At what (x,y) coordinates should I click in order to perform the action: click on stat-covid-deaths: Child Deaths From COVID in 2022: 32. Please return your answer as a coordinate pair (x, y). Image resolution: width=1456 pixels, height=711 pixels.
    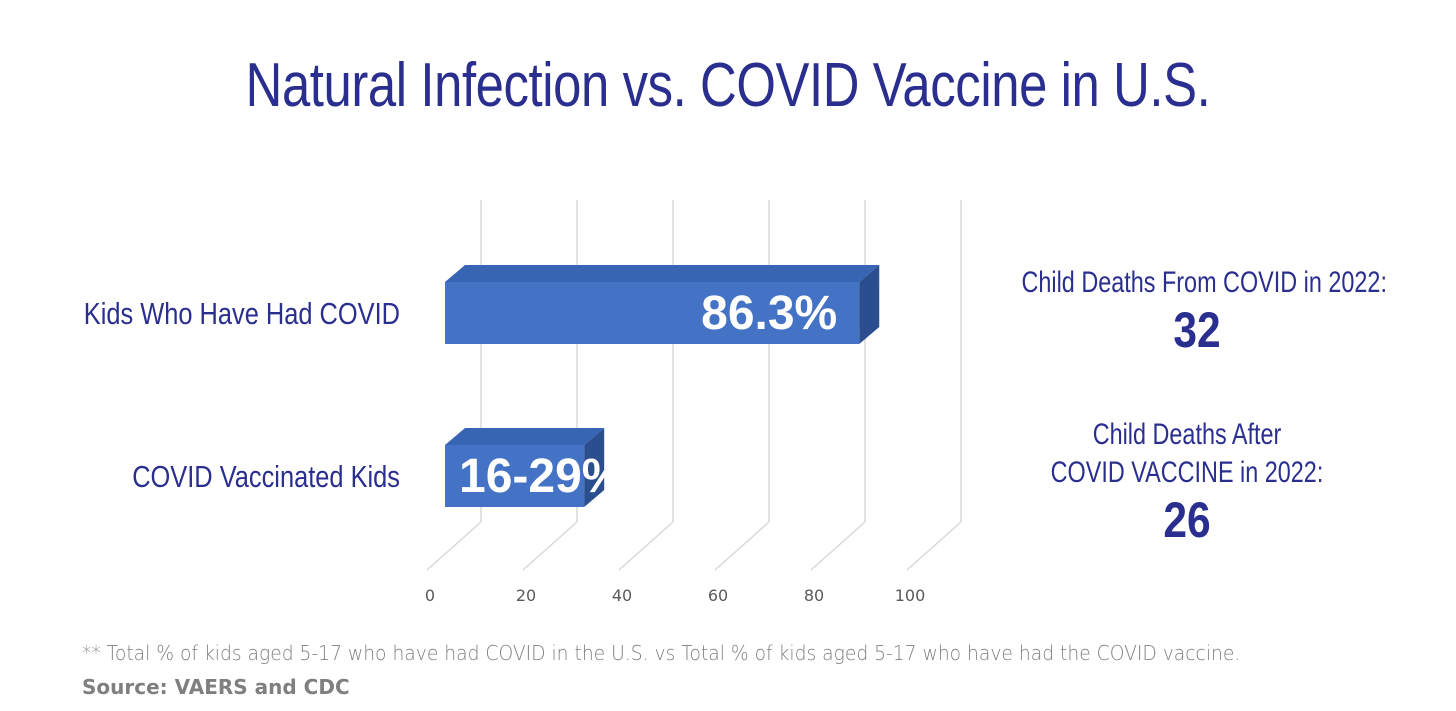
    Looking at the image, I should click on (1197, 311).